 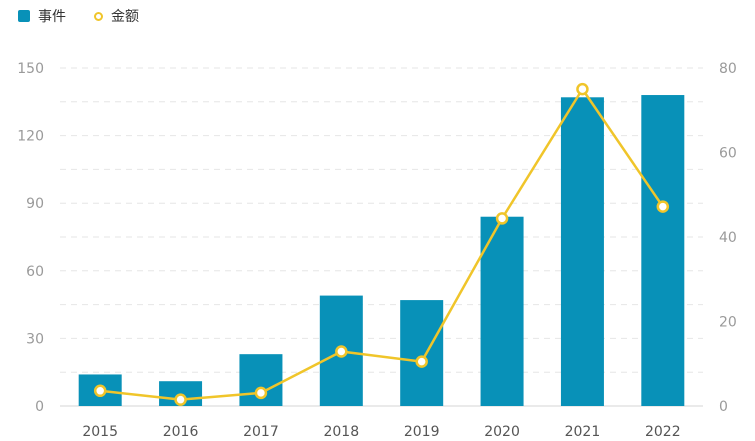 What do you see at coordinates (663, 206) in the screenshot?
I see `line-point-2022` at bounding box center [663, 206].